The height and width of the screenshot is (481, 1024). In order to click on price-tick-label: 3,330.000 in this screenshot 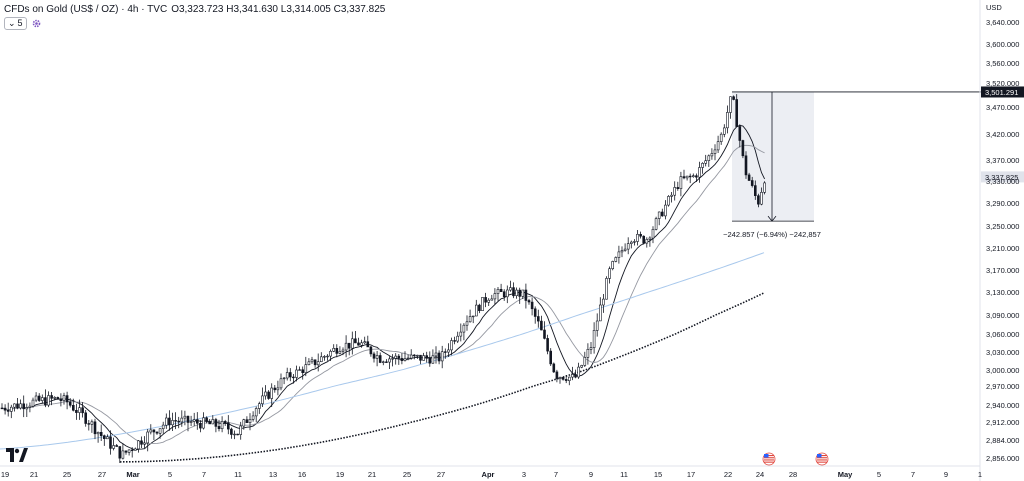, I will do `click(1002, 181)`.